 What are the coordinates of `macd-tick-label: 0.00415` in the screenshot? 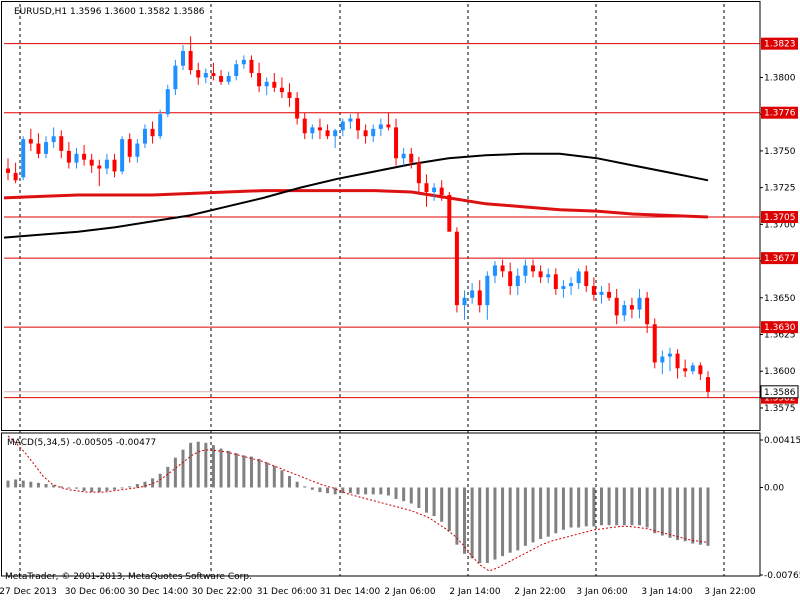 It's located at (782, 441).